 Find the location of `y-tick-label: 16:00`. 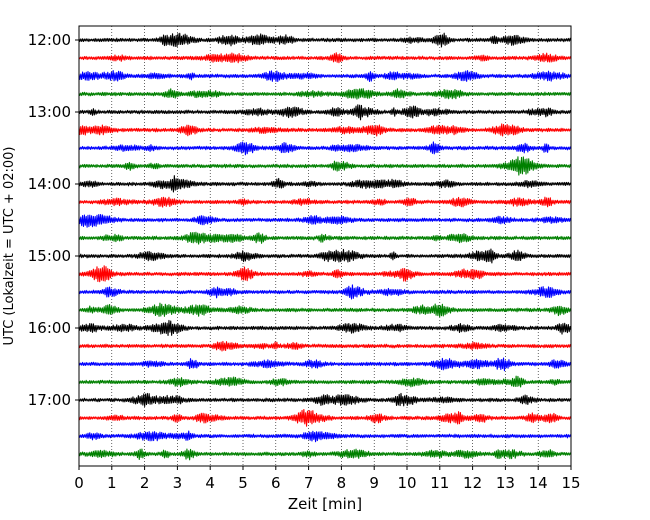

y-tick-label: 16:00 is located at coordinates (49, 328).